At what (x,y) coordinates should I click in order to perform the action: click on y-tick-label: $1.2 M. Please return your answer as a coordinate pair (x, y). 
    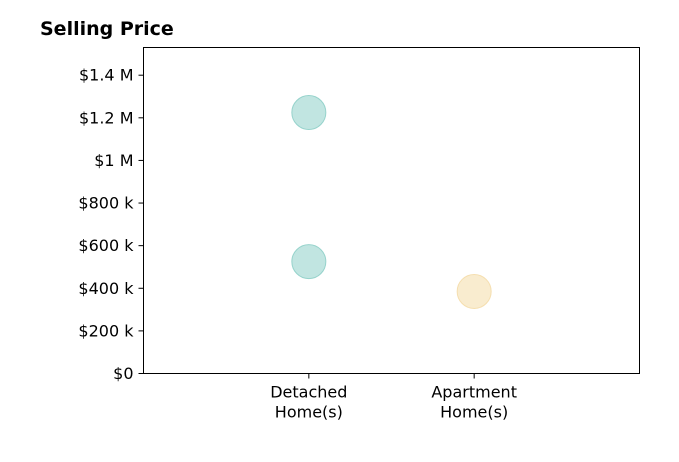
    Looking at the image, I should click on (106, 117).